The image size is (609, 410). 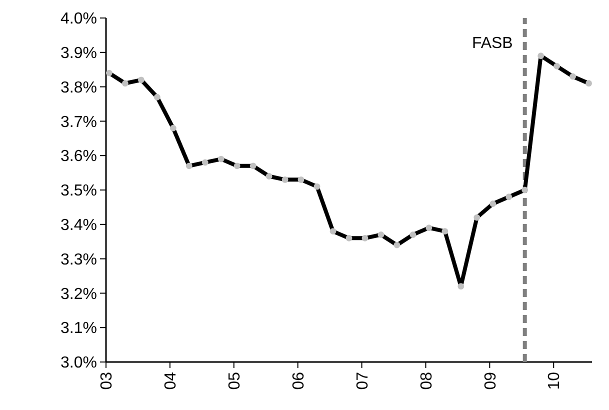 What do you see at coordinates (427, 381) in the screenshot?
I see `x-tick-label: 08` at bounding box center [427, 381].